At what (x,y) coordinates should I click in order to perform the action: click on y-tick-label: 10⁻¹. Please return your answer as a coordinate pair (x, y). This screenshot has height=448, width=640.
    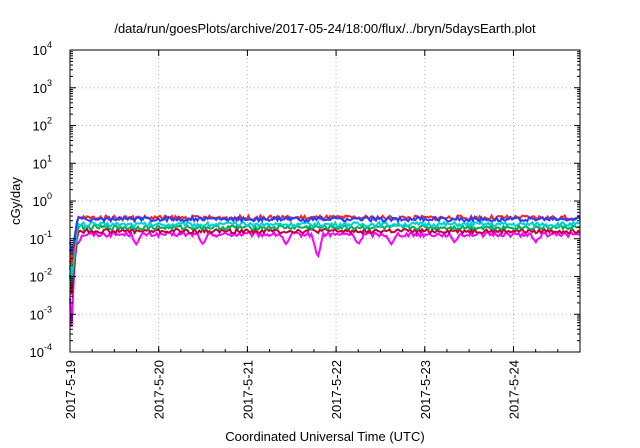
    Looking at the image, I should click on (41, 238).